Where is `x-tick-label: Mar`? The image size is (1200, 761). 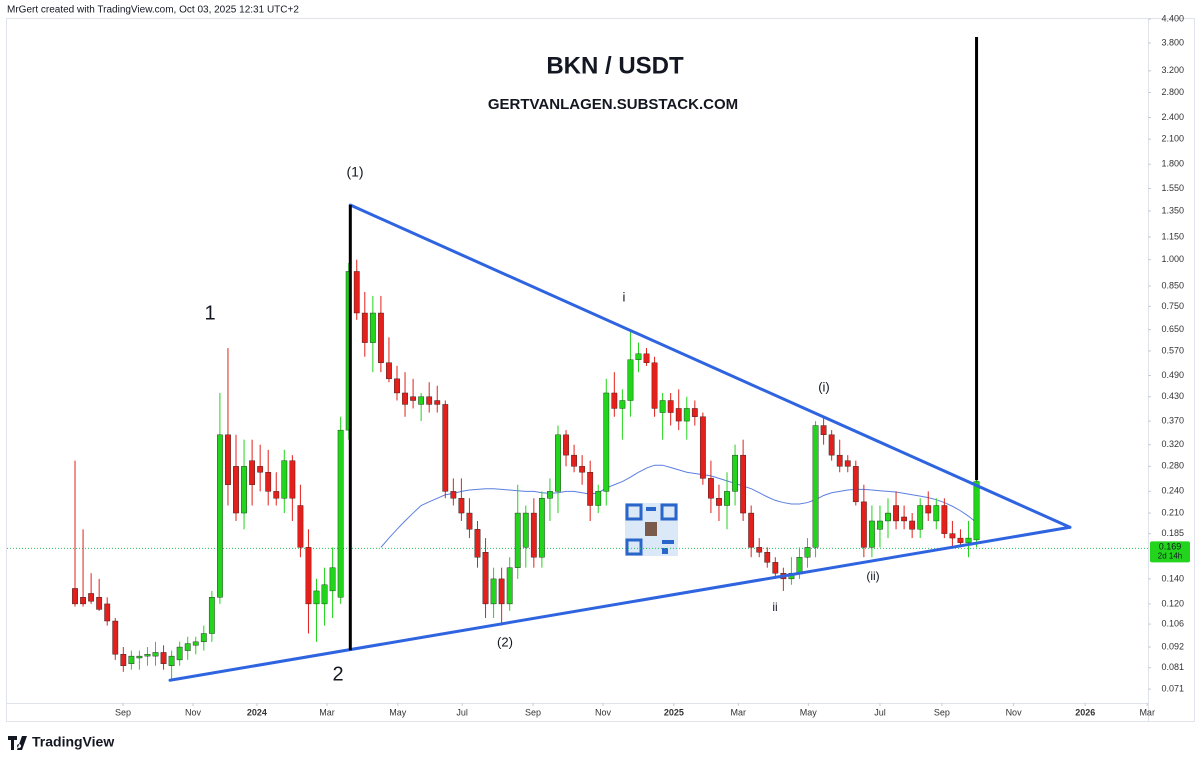 x-tick-label: Mar is located at coordinates (739, 712).